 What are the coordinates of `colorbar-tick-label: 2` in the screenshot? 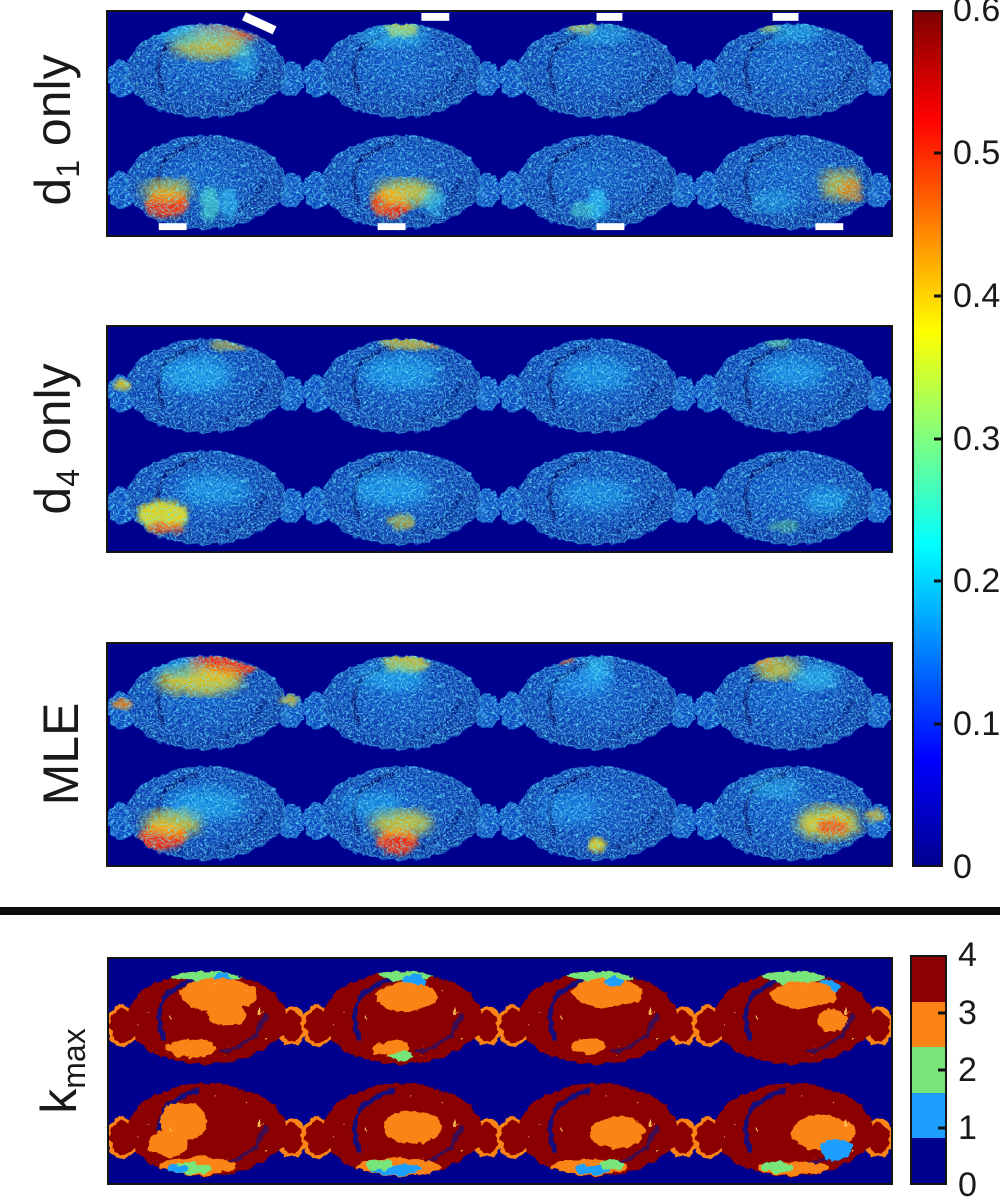 It's located at (967, 1070).